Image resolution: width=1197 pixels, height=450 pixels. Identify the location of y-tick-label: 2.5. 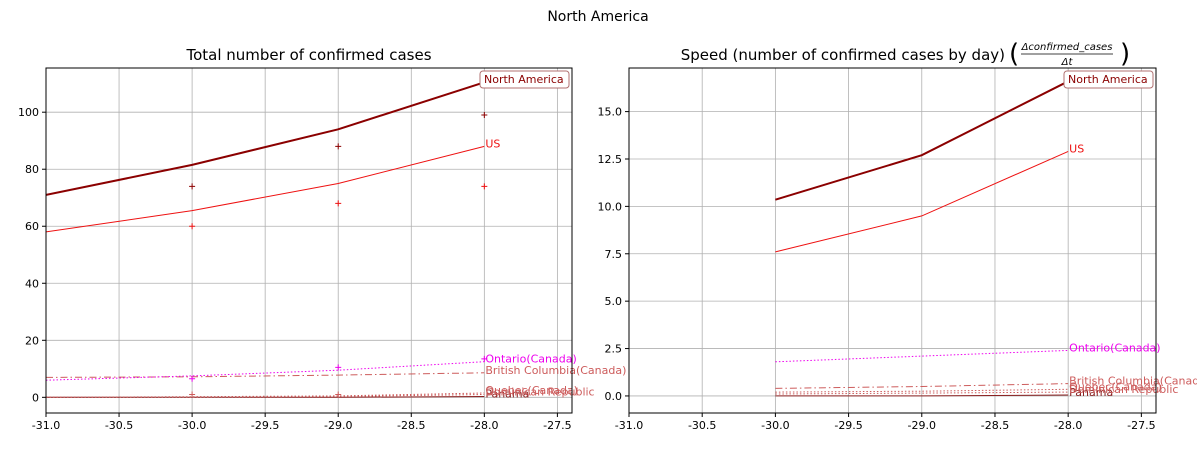
(614, 349).